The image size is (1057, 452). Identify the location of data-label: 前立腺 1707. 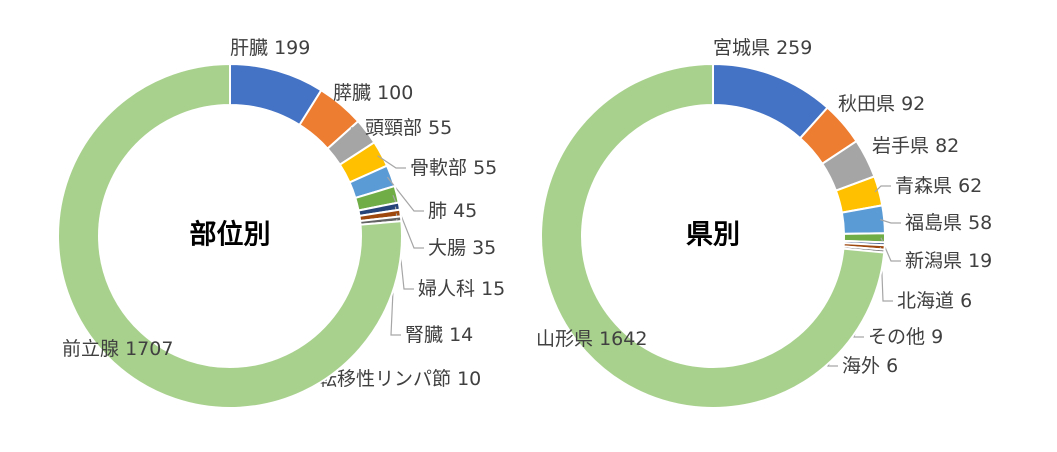
(117, 349).